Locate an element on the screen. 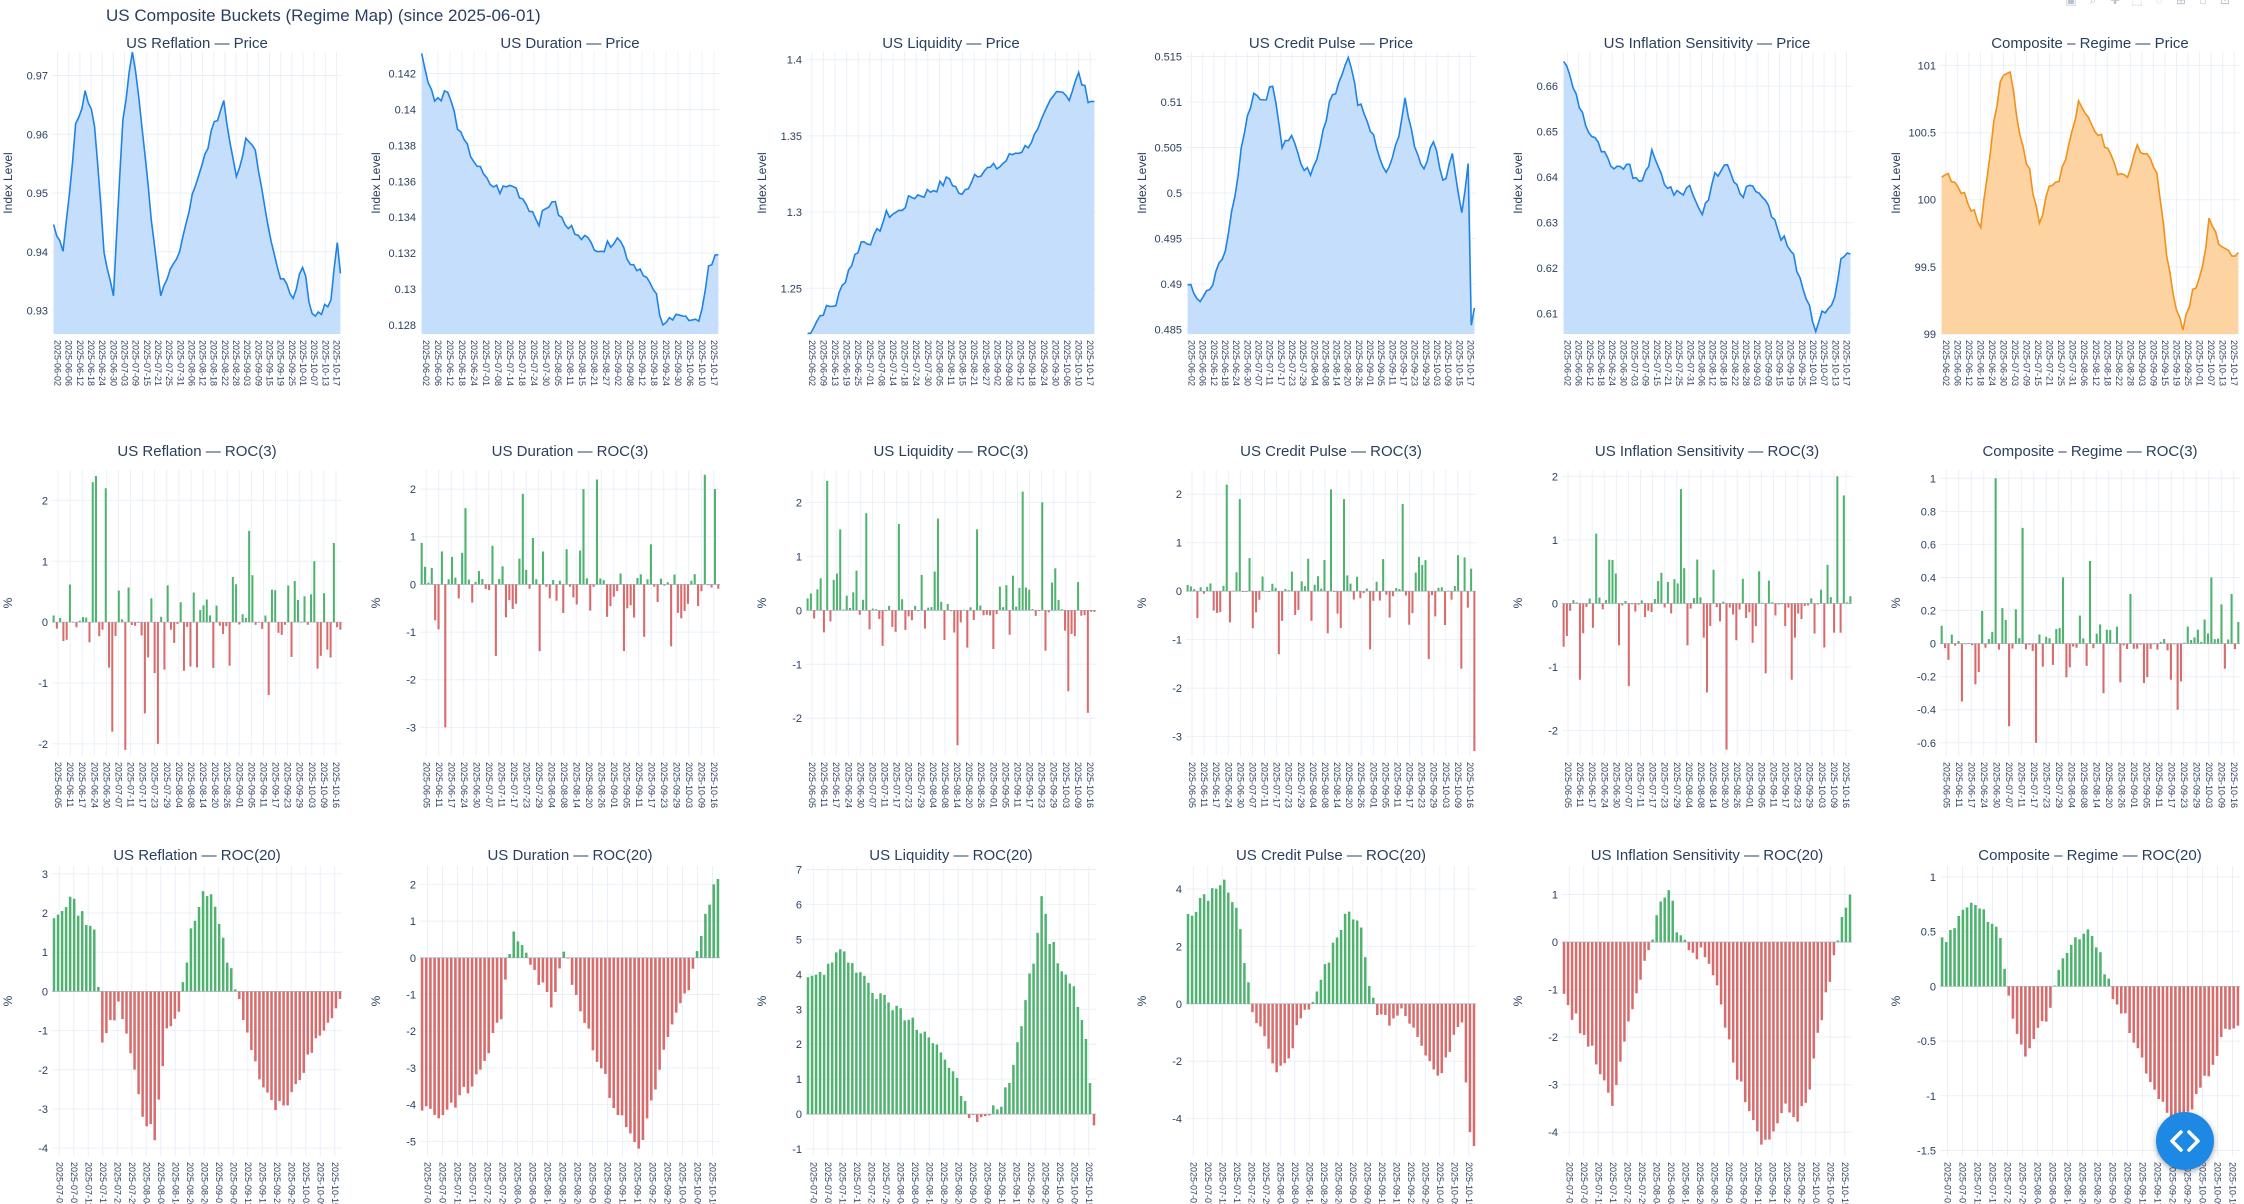 This screenshot has width=2244, height=1204. x-tick-label: 2025-09-23 is located at coordinates (653, 1183).